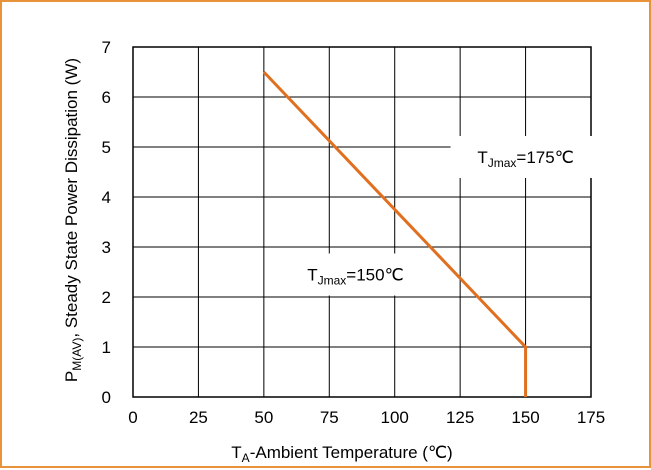 The height and width of the screenshot is (470, 651). I want to click on annotation-label: TJmax=175℃, so click(525, 159).